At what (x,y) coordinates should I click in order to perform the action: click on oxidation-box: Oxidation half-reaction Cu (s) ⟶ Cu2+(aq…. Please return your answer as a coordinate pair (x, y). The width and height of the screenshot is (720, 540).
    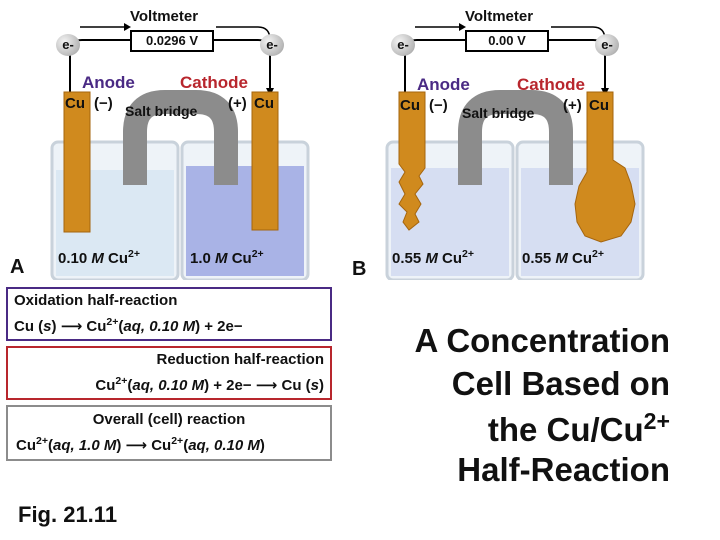
    Looking at the image, I should click on (169, 314).